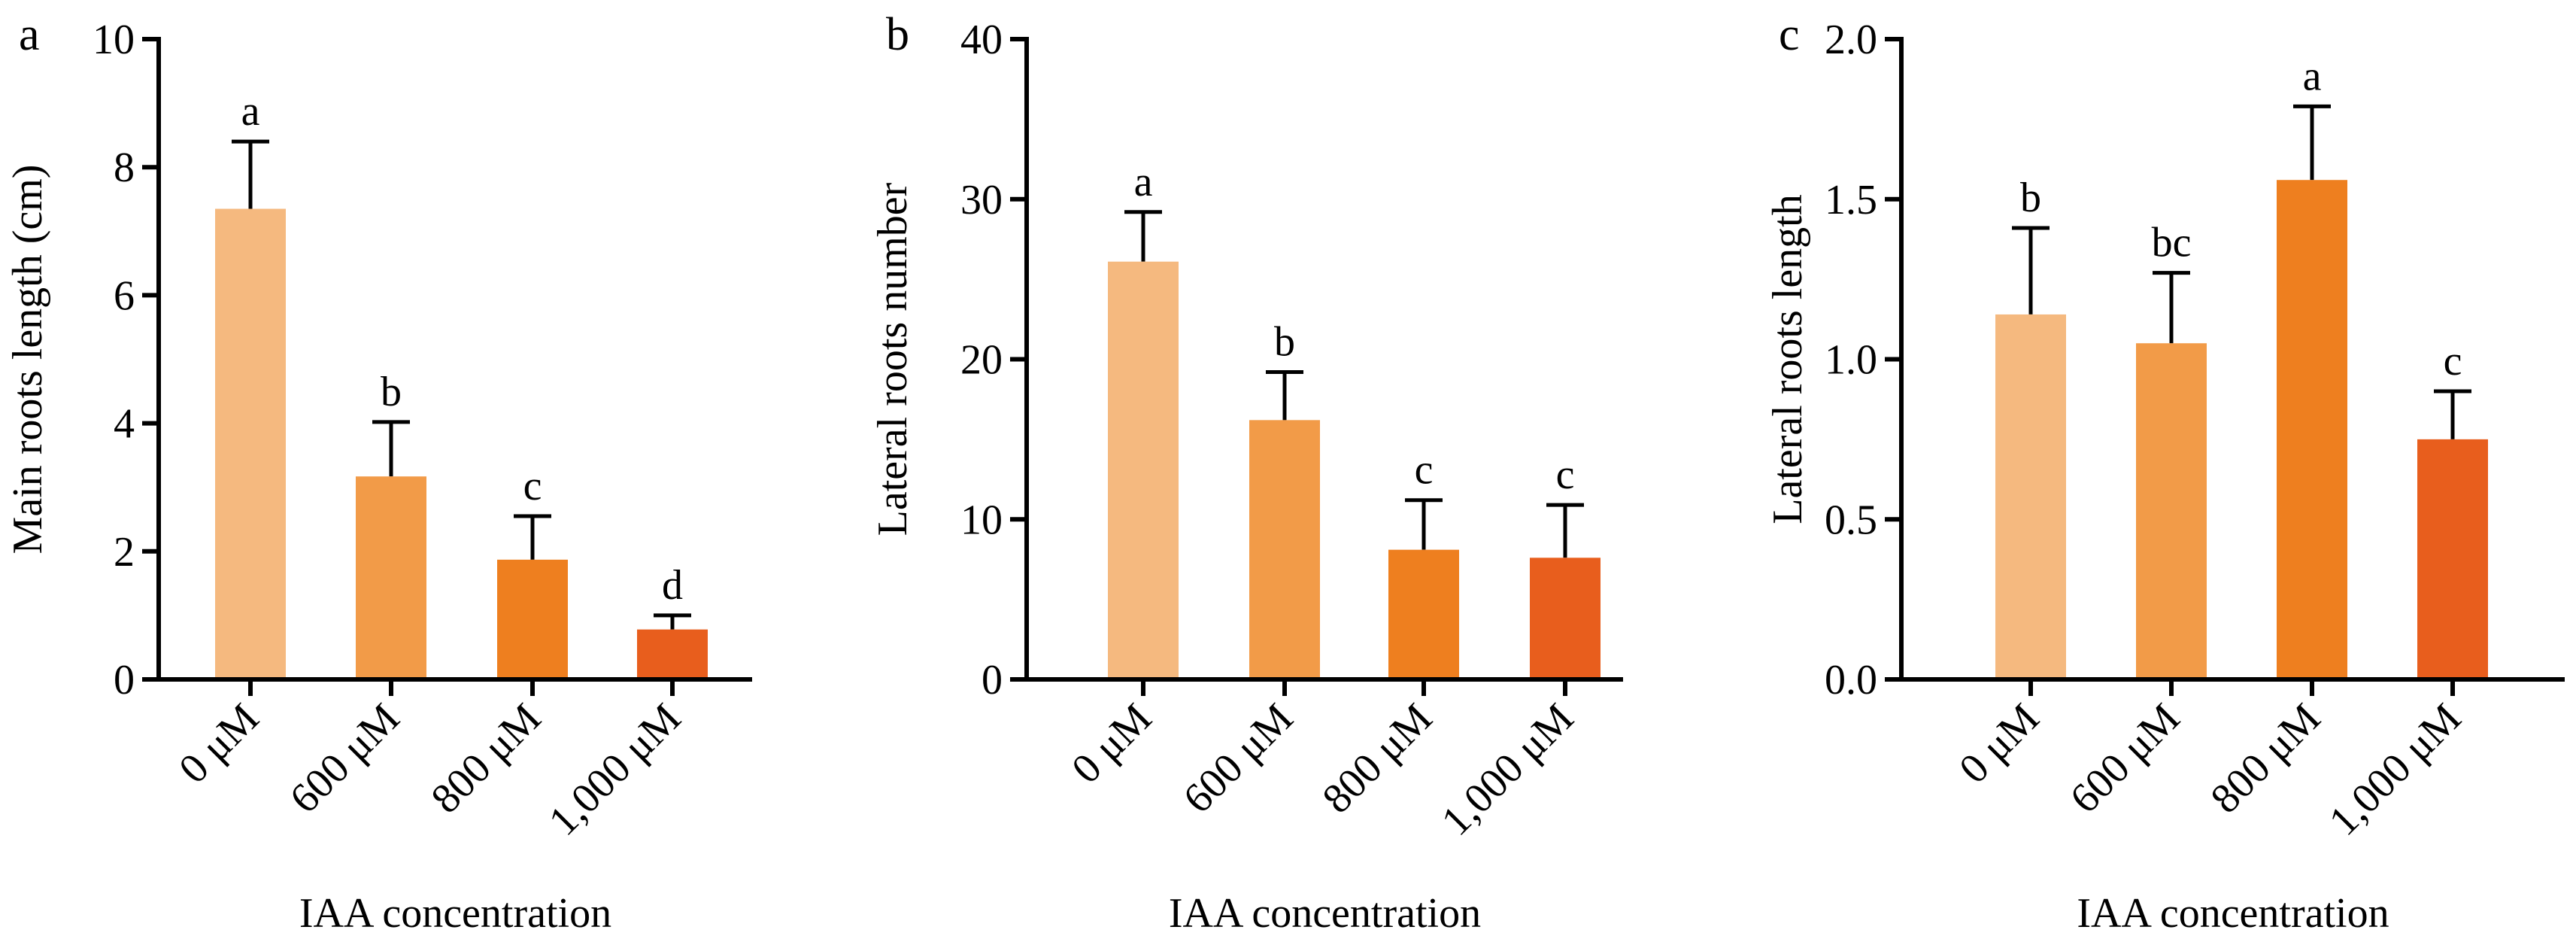 This screenshot has width=2576, height=945. I want to click on panel-c-y-tick-label-1: 0.5, so click(1851, 520).